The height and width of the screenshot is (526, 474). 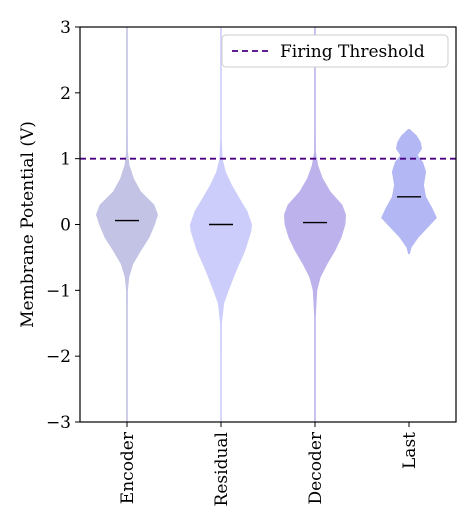 I want to click on legend-box, so click(x=335, y=51).